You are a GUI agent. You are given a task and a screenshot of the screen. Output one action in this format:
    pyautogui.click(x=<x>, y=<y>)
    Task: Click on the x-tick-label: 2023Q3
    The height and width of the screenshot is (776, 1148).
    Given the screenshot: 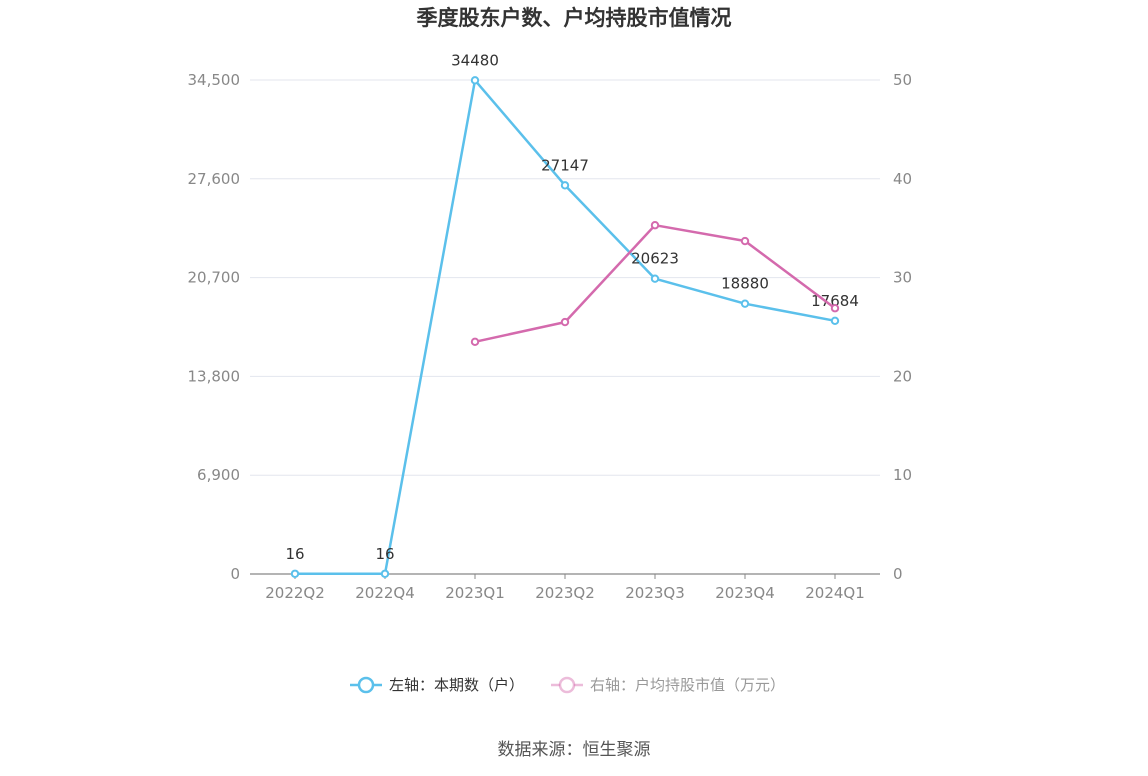 What is the action you would take?
    pyautogui.click(x=655, y=593)
    